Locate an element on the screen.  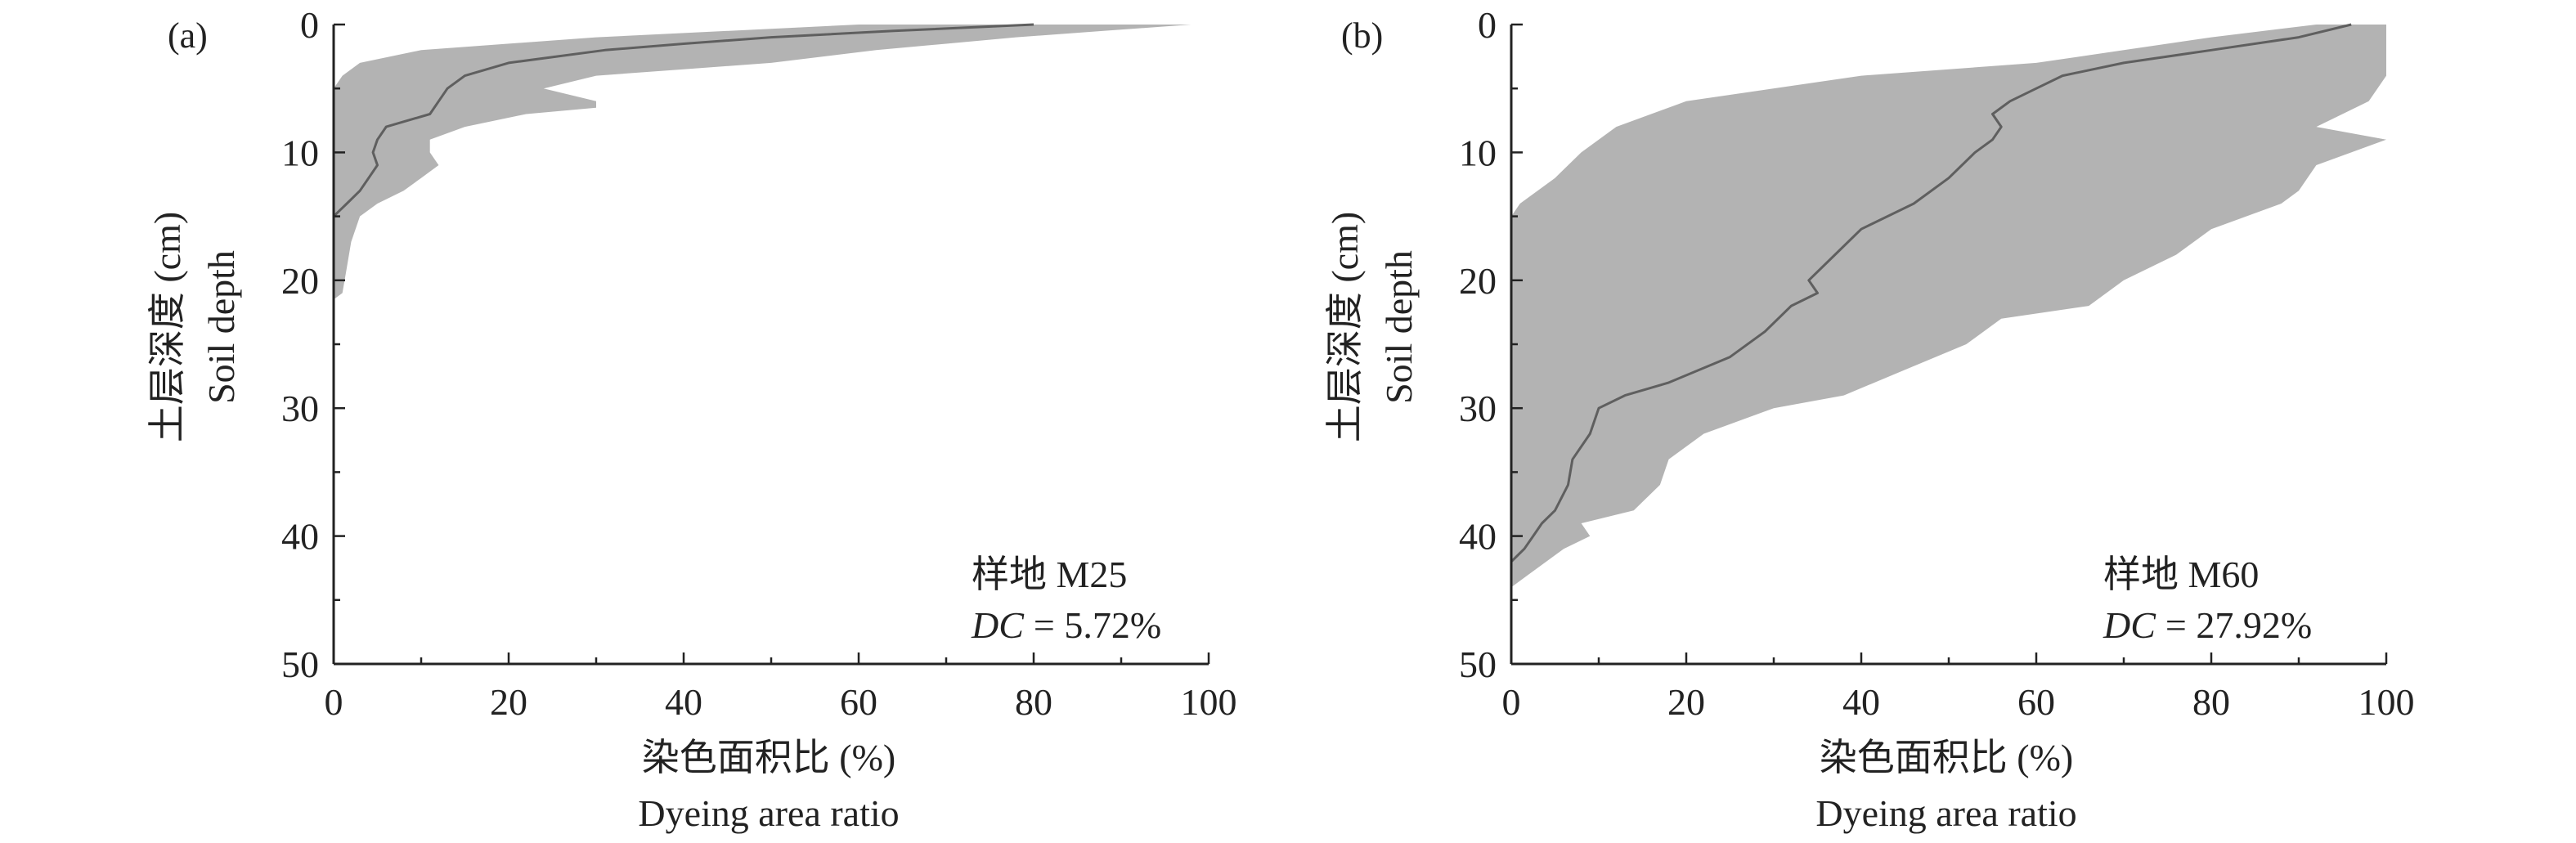
dc-value: = 5.72% is located at coordinates (1097, 625).